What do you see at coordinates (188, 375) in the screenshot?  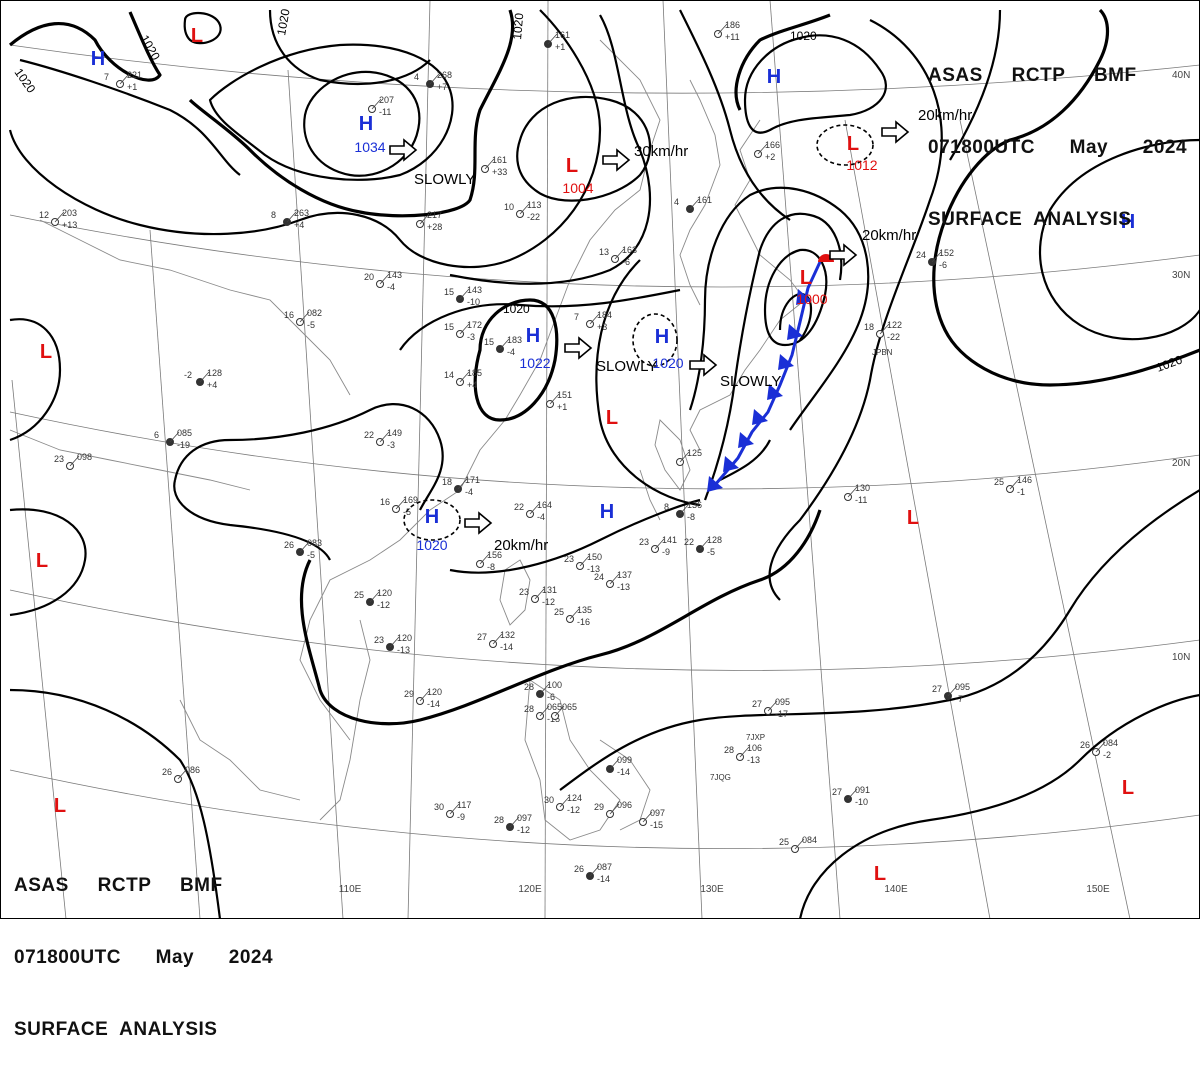 I see `station-temperature: -2` at bounding box center [188, 375].